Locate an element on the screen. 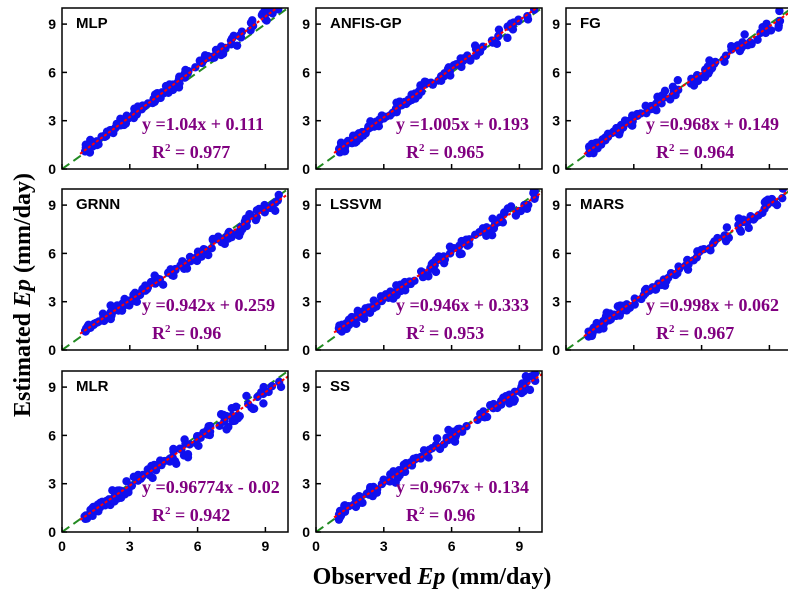 This screenshot has height=590, width=788. regression-equation: y =1.04x + 0.111 is located at coordinates (203, 124).